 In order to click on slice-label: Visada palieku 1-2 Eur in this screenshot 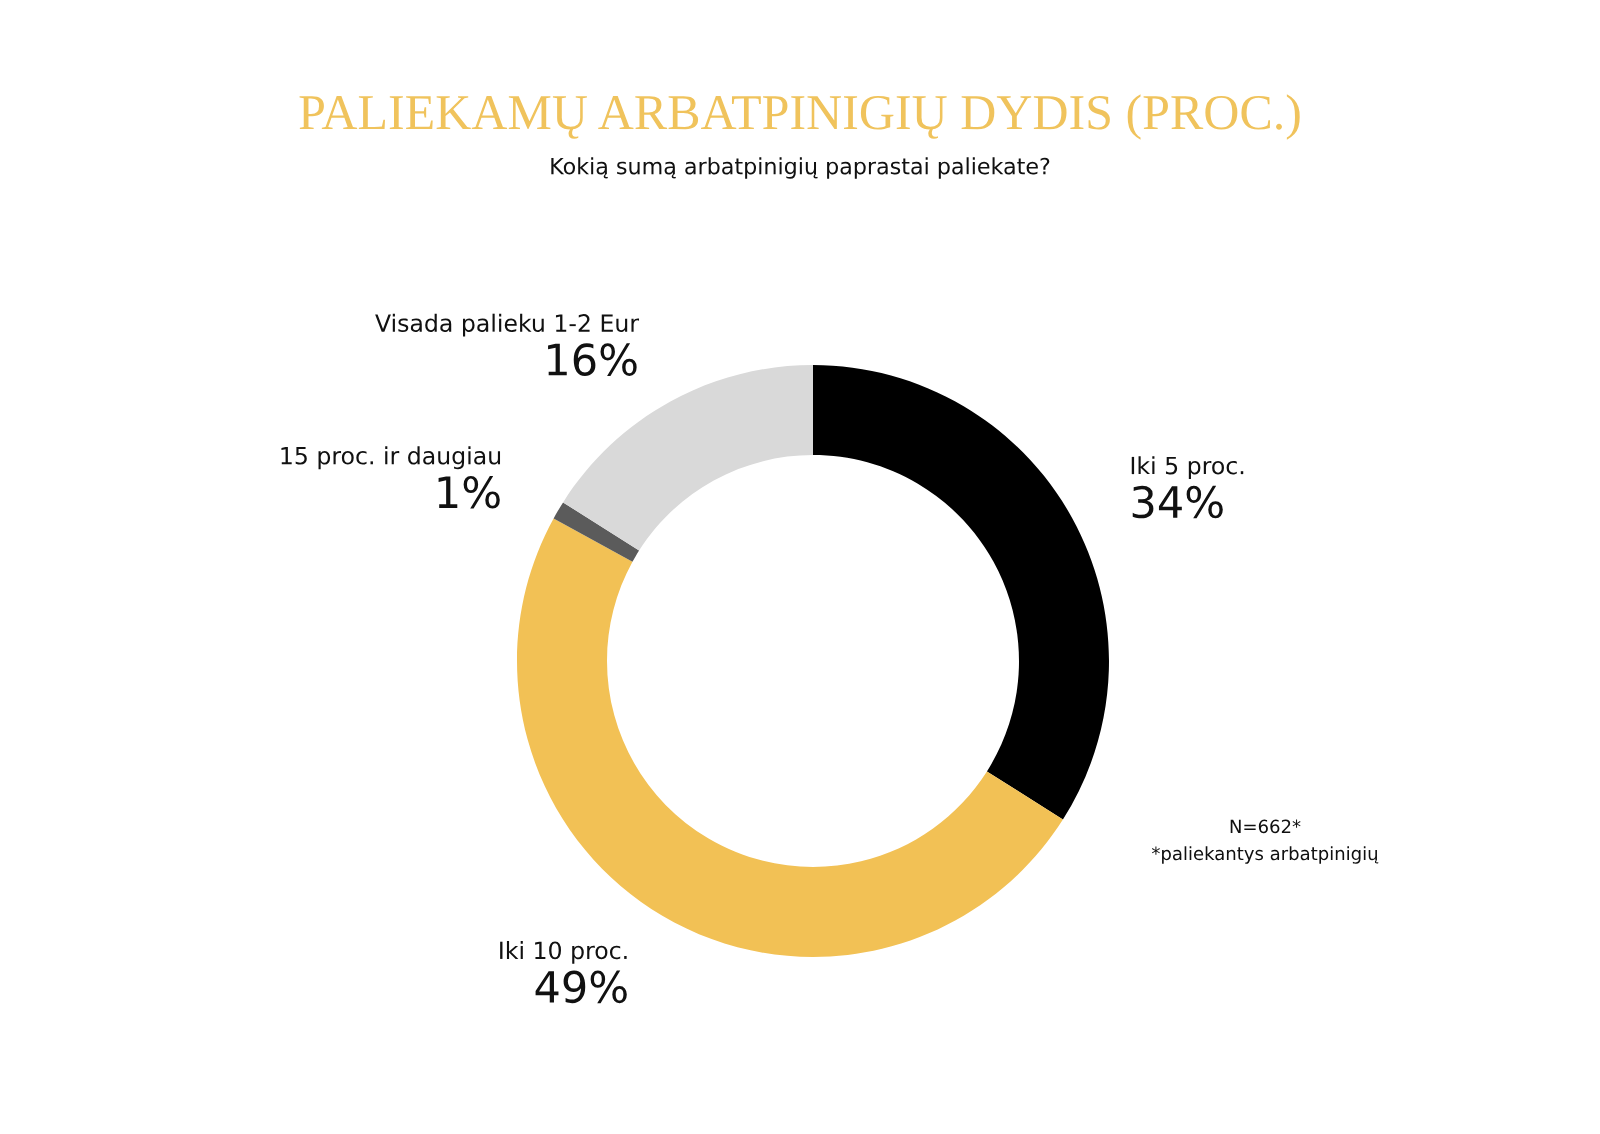, I will do `click(507, 325)`.